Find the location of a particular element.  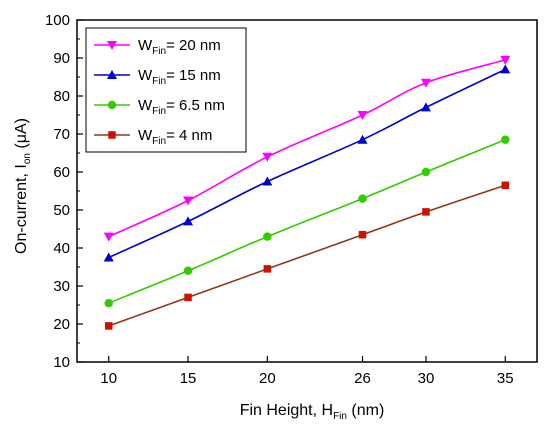

y-tick-label: 20 is located at coordinates (61, 324).